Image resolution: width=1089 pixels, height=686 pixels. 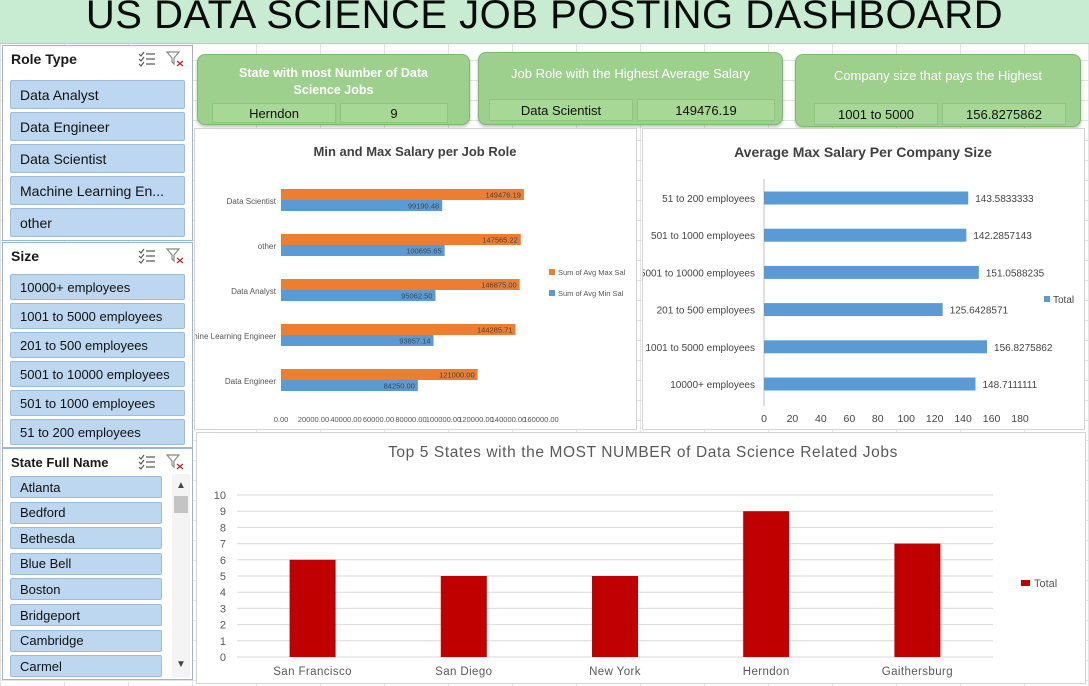 I want to click on data-label: 156.8275862, so click(x=1023, y=348).